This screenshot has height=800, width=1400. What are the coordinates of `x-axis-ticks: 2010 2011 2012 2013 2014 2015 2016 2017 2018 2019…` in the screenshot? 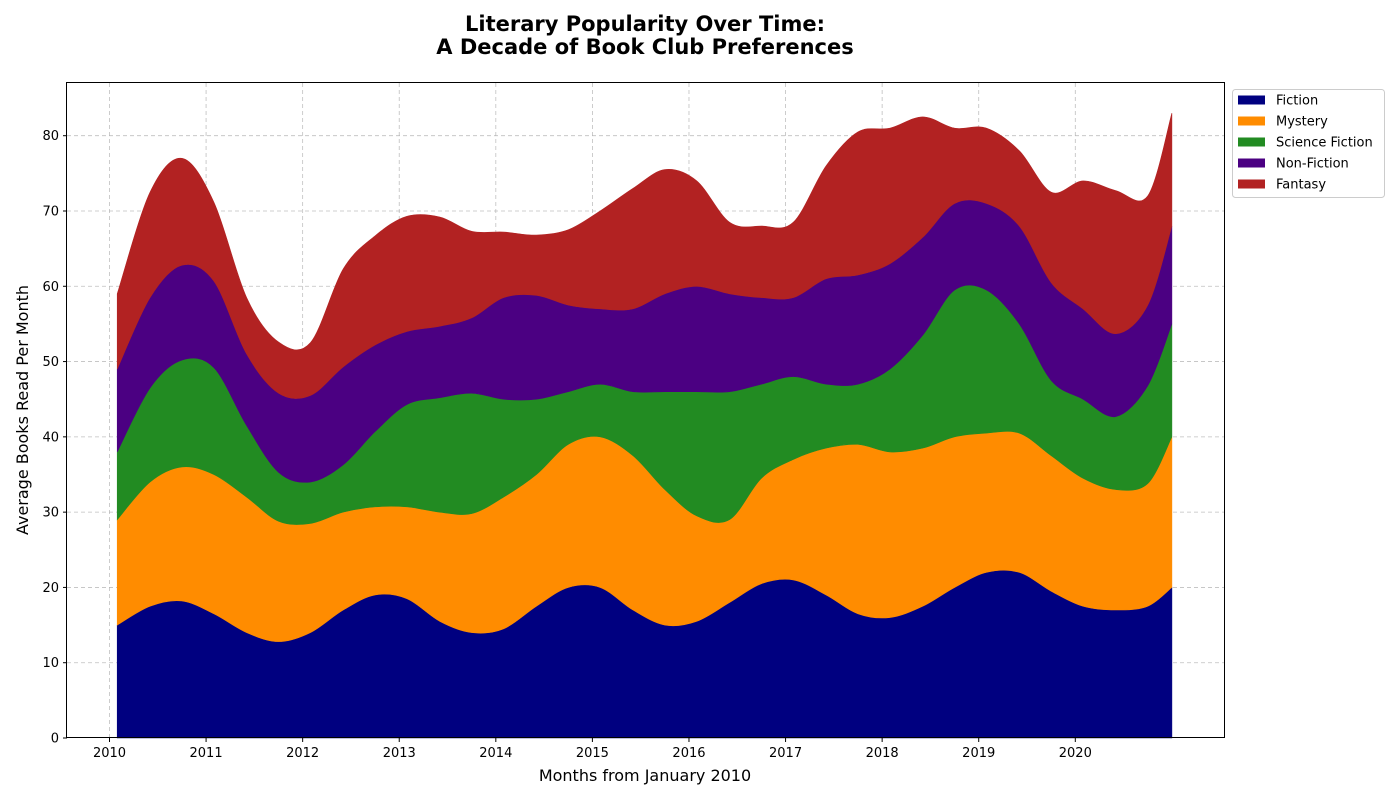 It's located at (592, 749).